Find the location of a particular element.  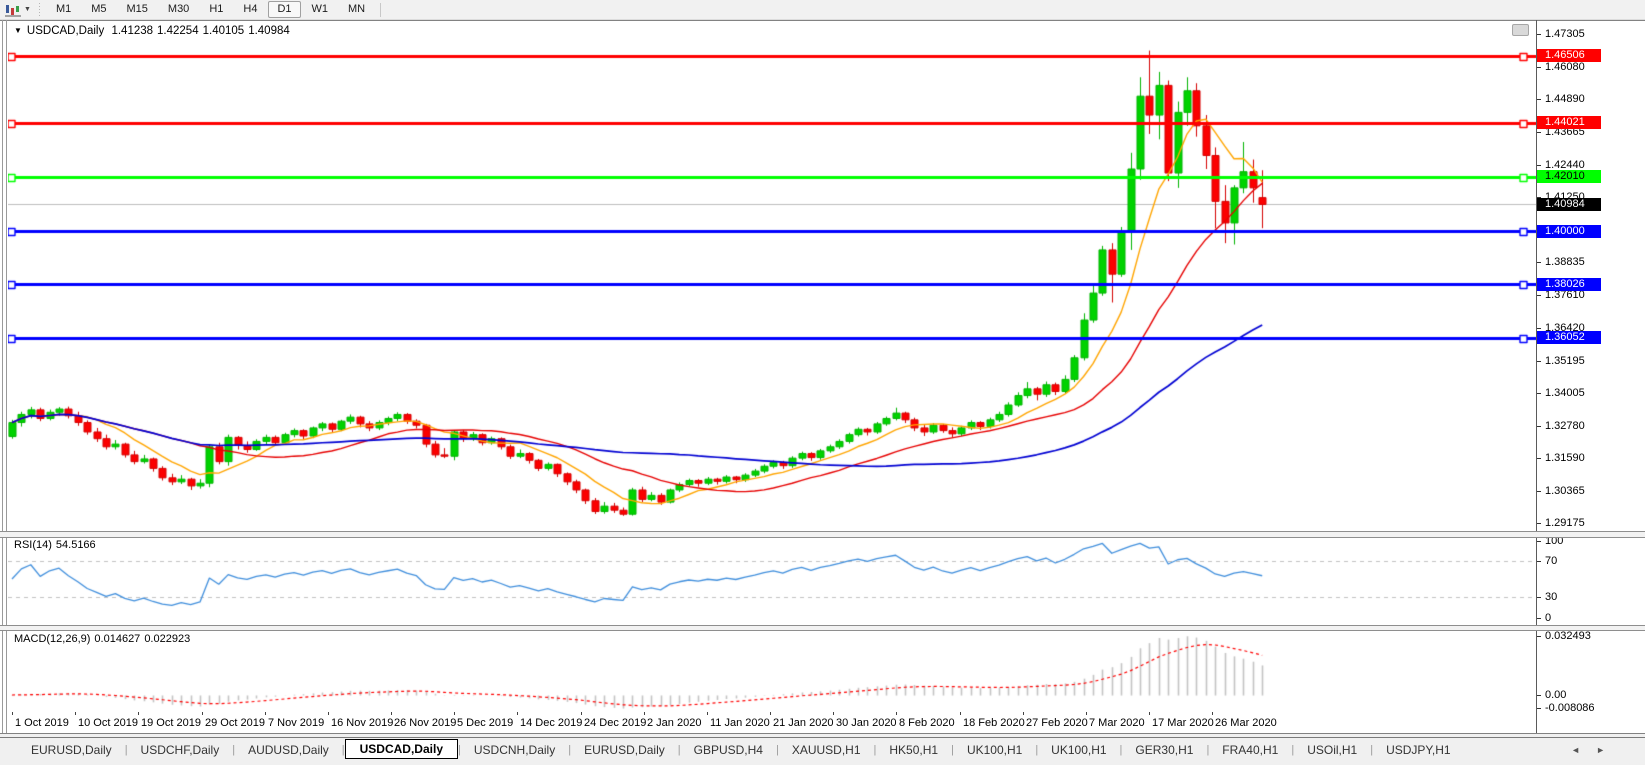

price-tick-label: 1.37610 is located at coordinates (1565, 295).